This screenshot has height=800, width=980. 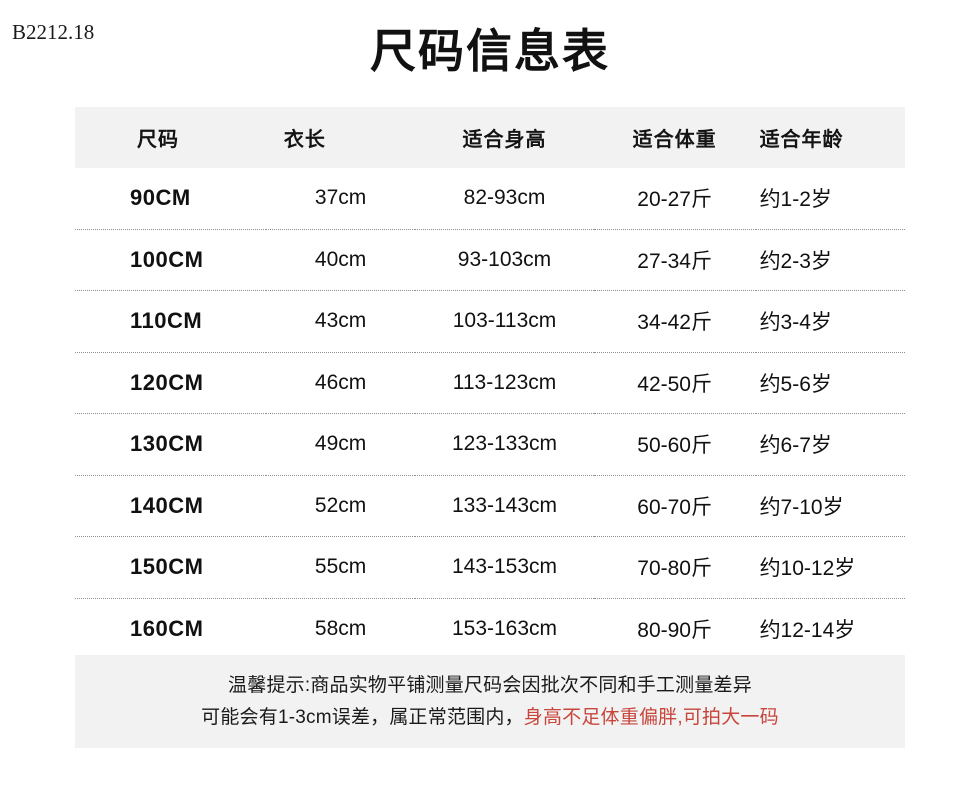 What do you see at coordinates (53, 32) in the screenshot?
I see `watermark-code: B2212.18` at bounding box center [53, 32].